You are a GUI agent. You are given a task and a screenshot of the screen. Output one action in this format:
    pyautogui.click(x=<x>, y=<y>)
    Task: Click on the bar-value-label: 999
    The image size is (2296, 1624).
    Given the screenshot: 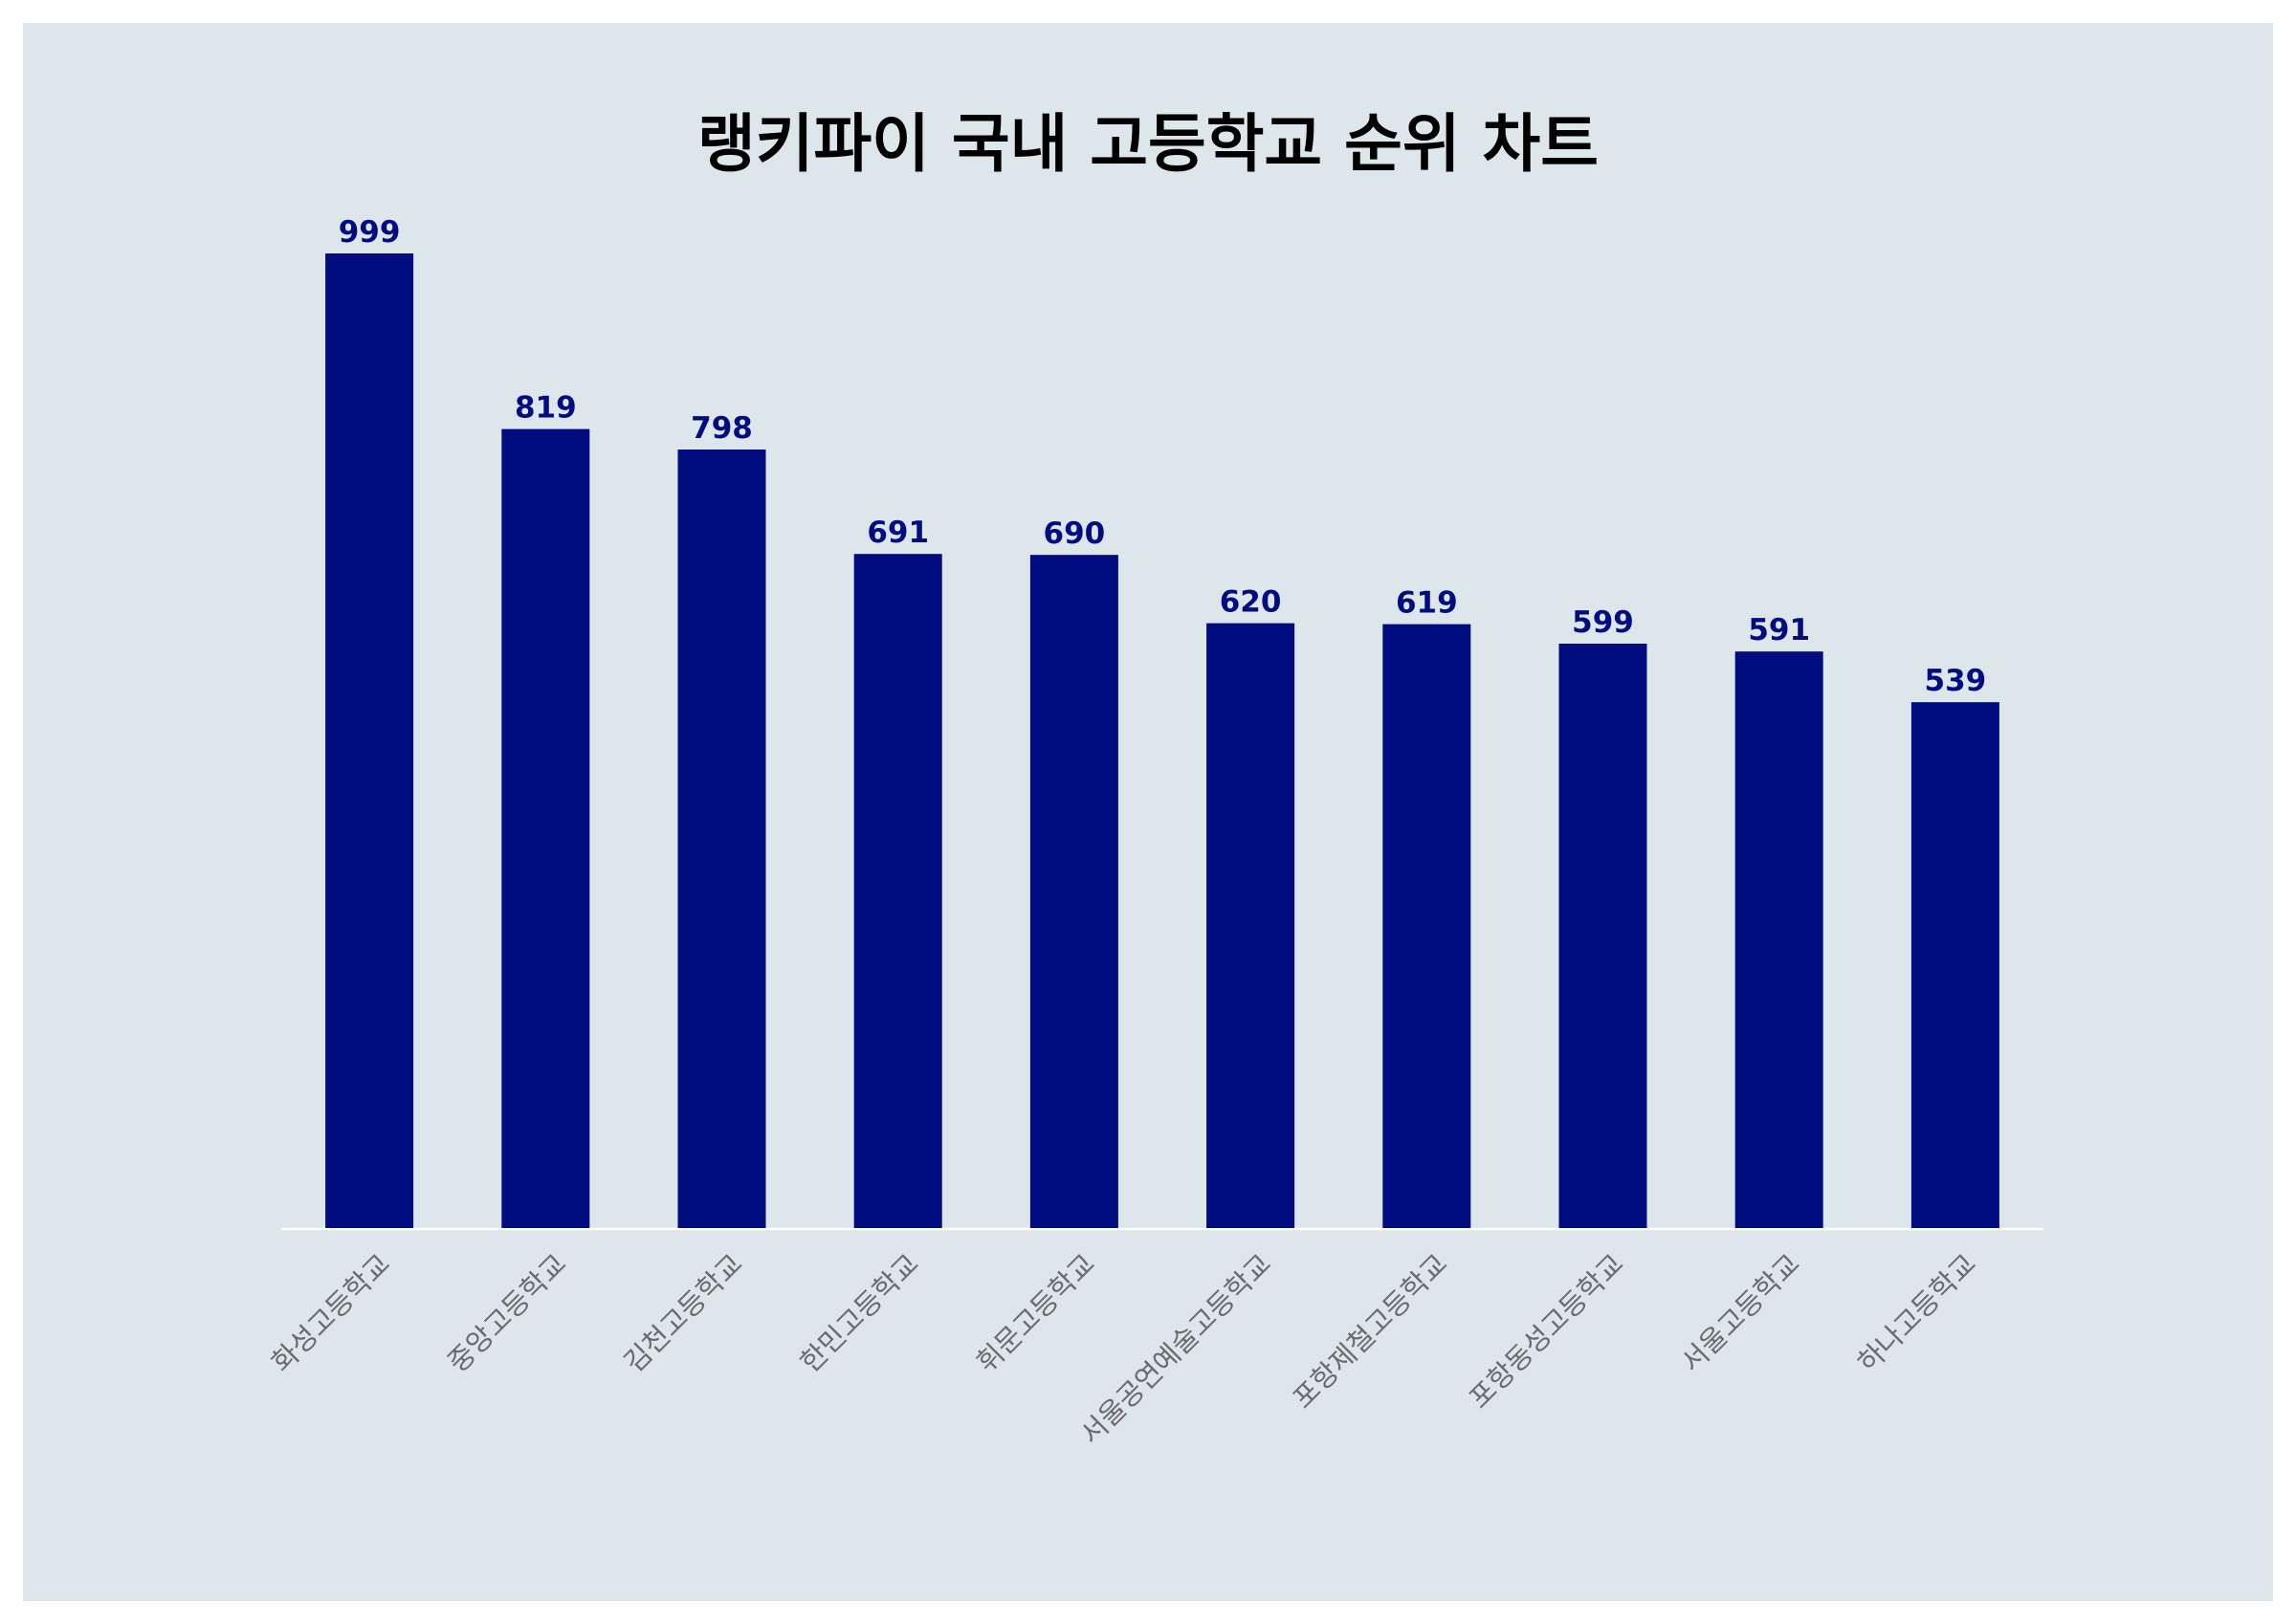 What is the action you would take?
    pyautogui.click(x=370, y=233)
    